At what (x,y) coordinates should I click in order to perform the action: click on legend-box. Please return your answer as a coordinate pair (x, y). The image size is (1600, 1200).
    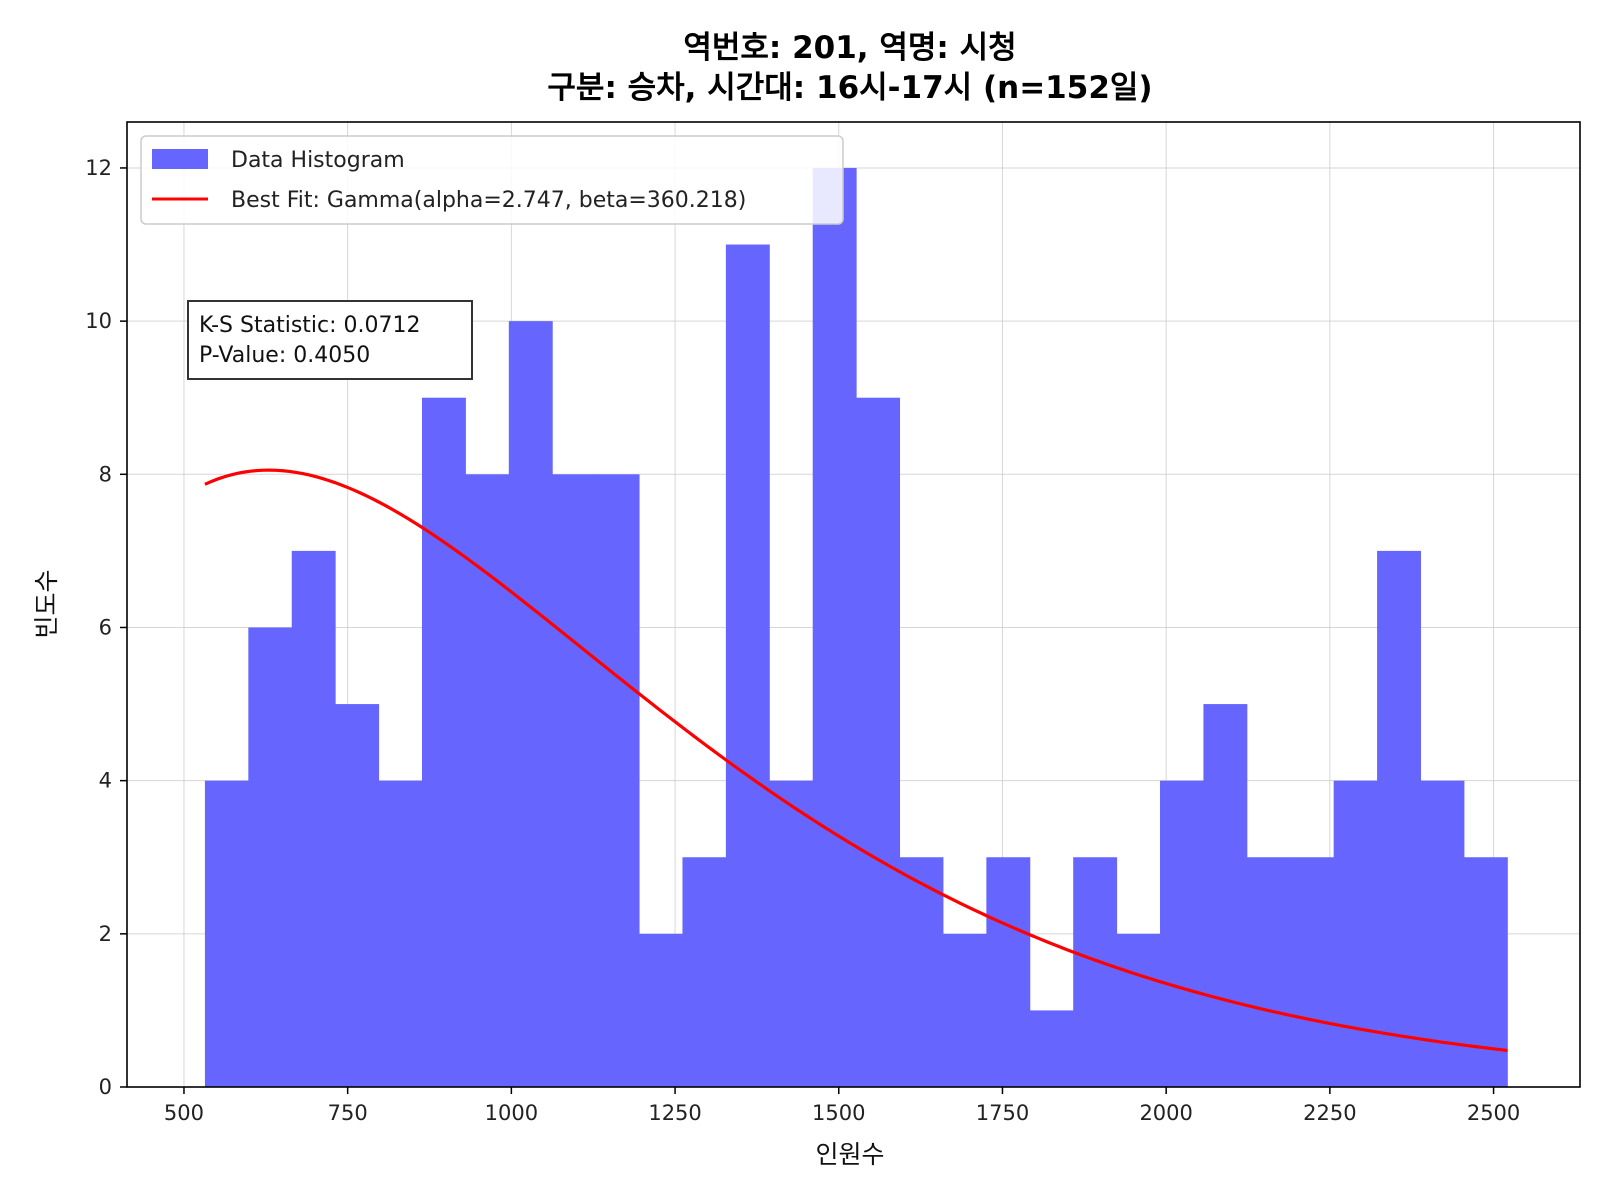
    Looking at the image, I should click on (492, 180).